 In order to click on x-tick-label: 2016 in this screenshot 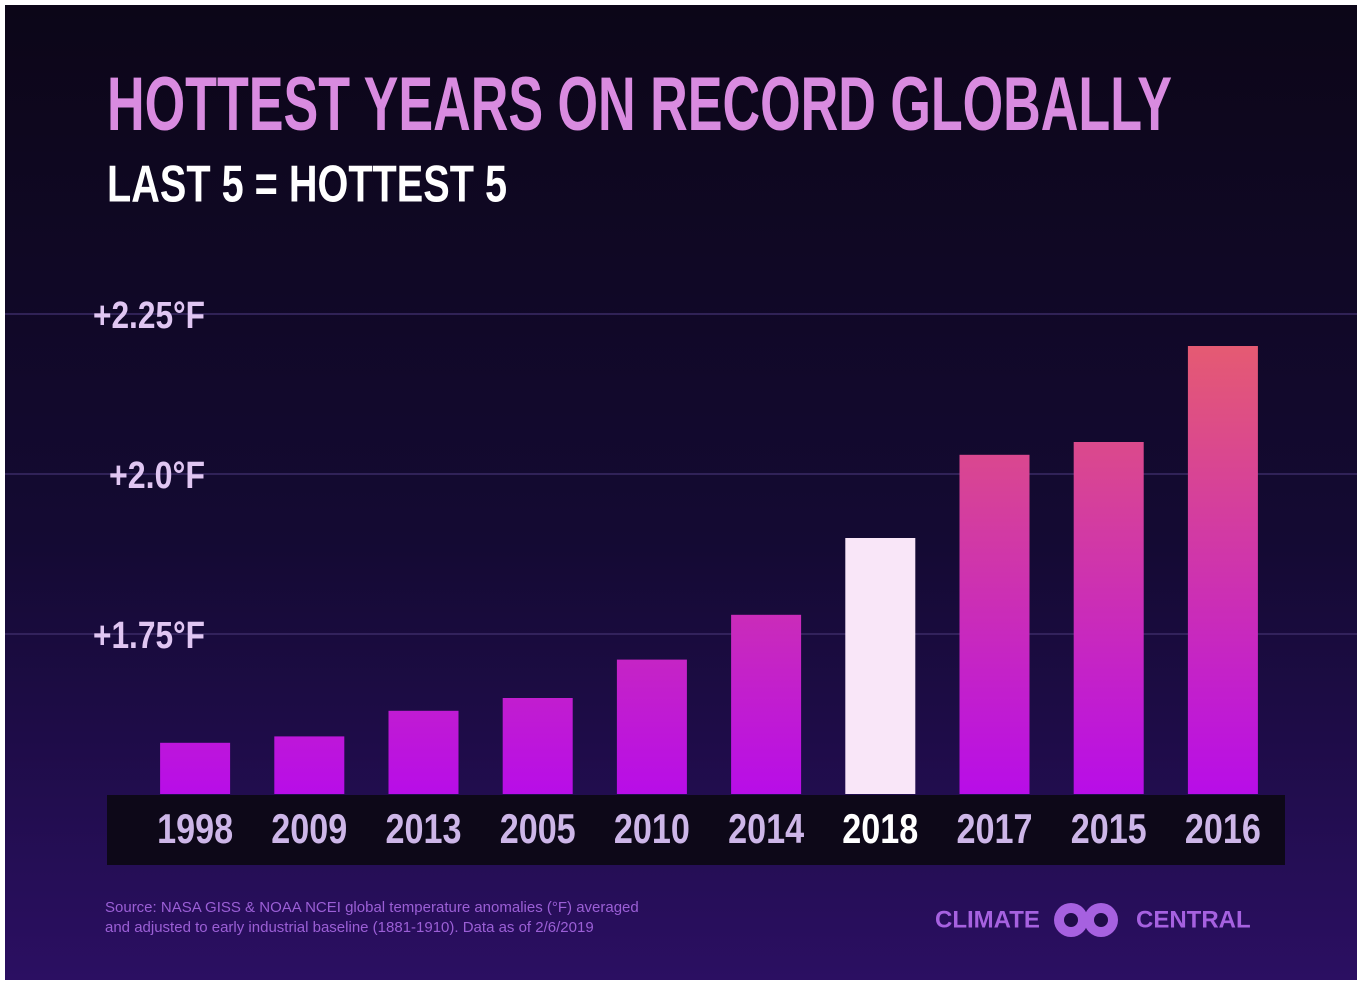, I will do `click(1223, 828)`.